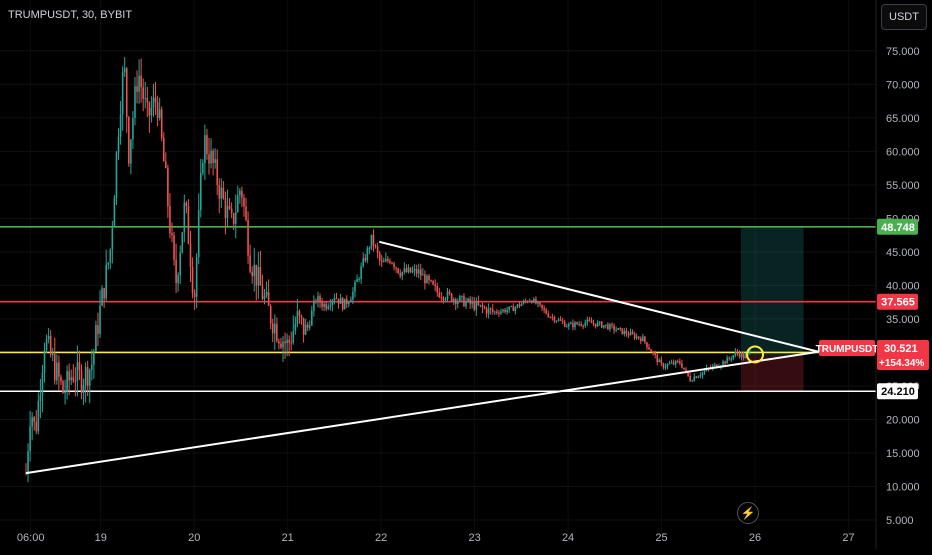  Describe the element at coordinates (904, 17) in the screenshot. I see `currency-button: USDT` at that location.